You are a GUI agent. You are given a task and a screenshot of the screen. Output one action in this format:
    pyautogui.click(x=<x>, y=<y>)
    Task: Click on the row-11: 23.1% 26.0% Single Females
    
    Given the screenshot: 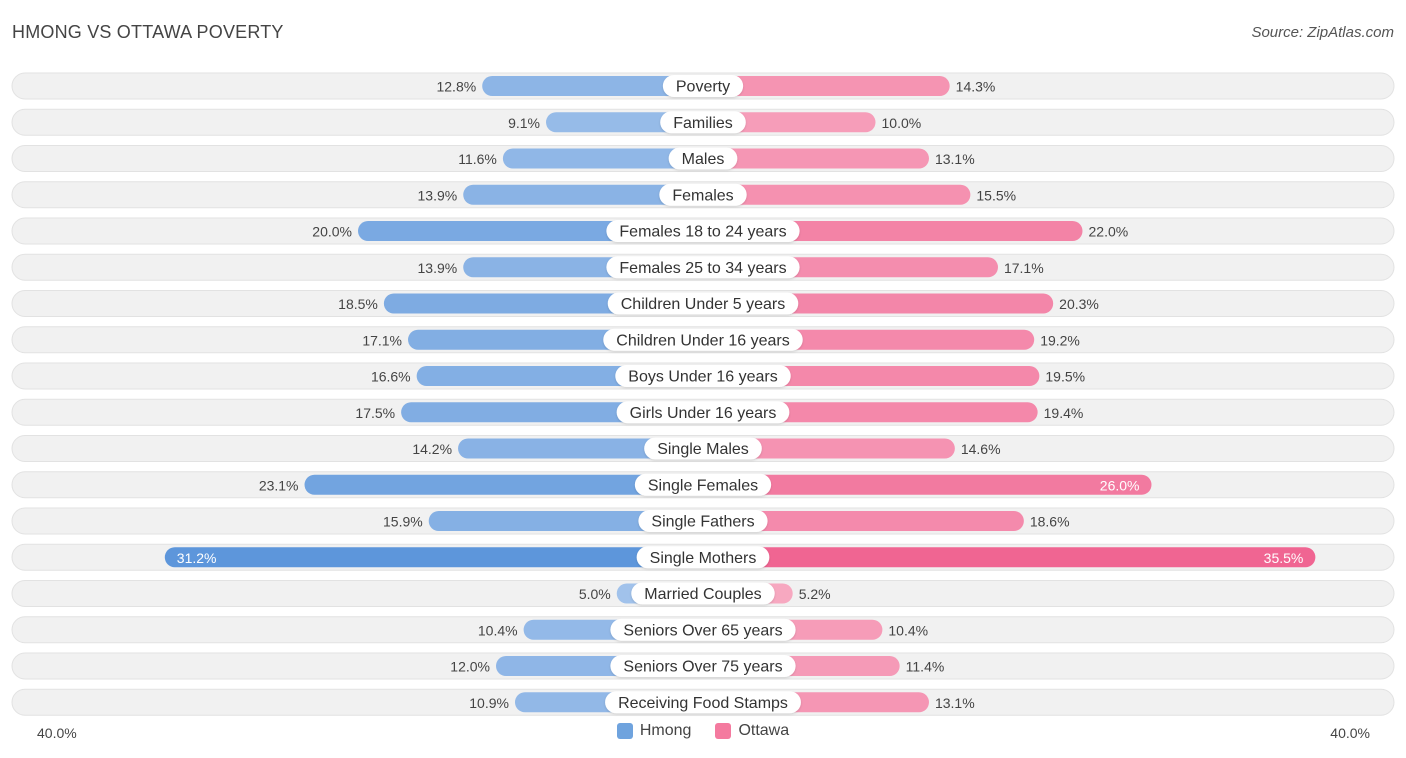 What is the action you would take?
    pyautogui.click(x=703, y=485)
    